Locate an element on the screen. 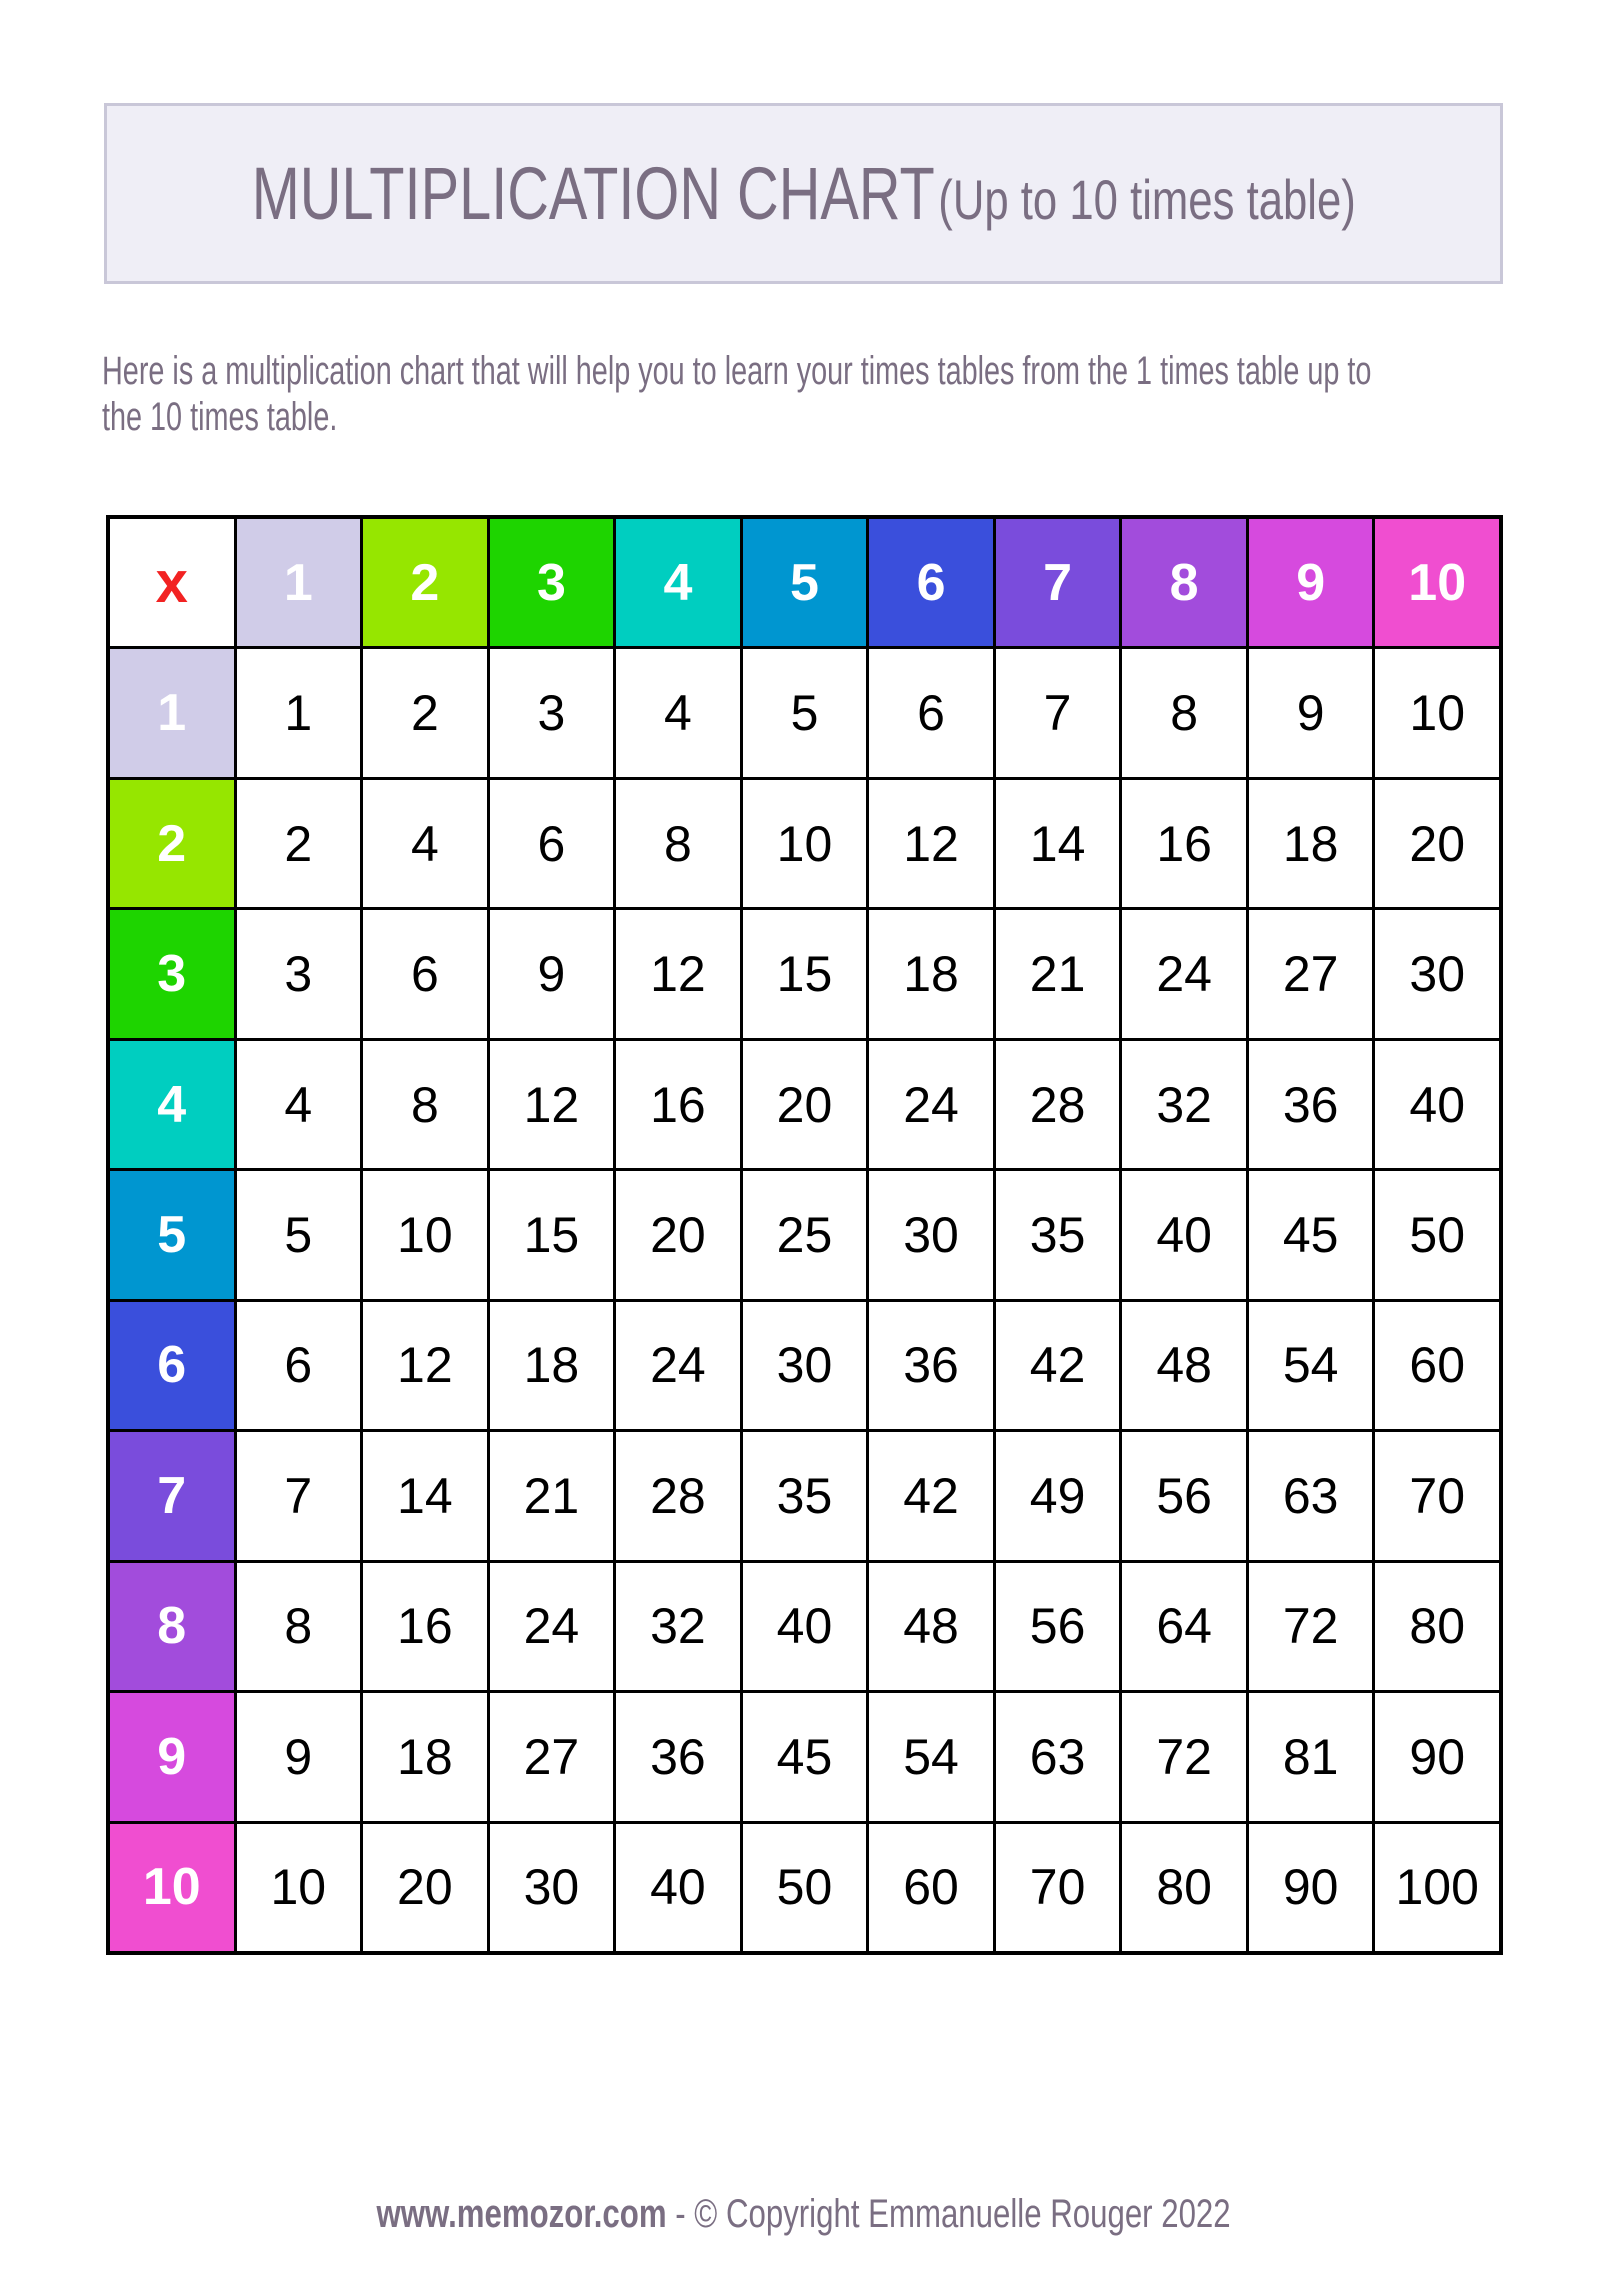  product-cell: 25 is located at coordinates (804, 1235).